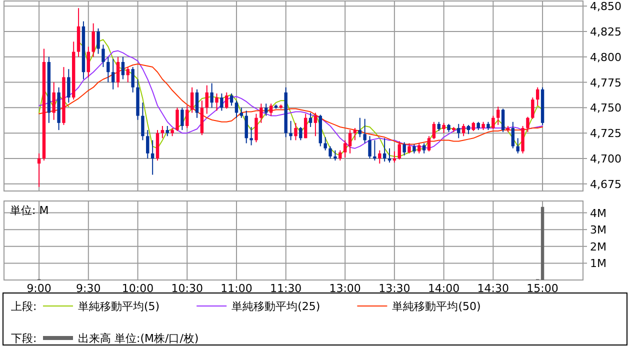 The image size is (638, 362). I want to click on y-tick-label: 4,850, so click(606, 7).